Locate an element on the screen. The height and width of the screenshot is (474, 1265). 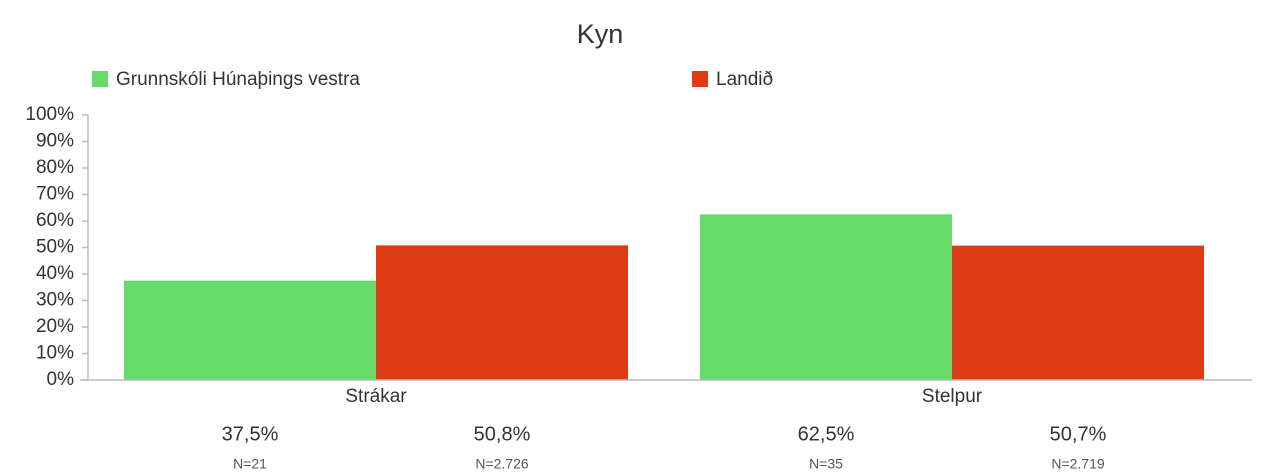
chart-title: Kyn is located at coordinates (600, 34).